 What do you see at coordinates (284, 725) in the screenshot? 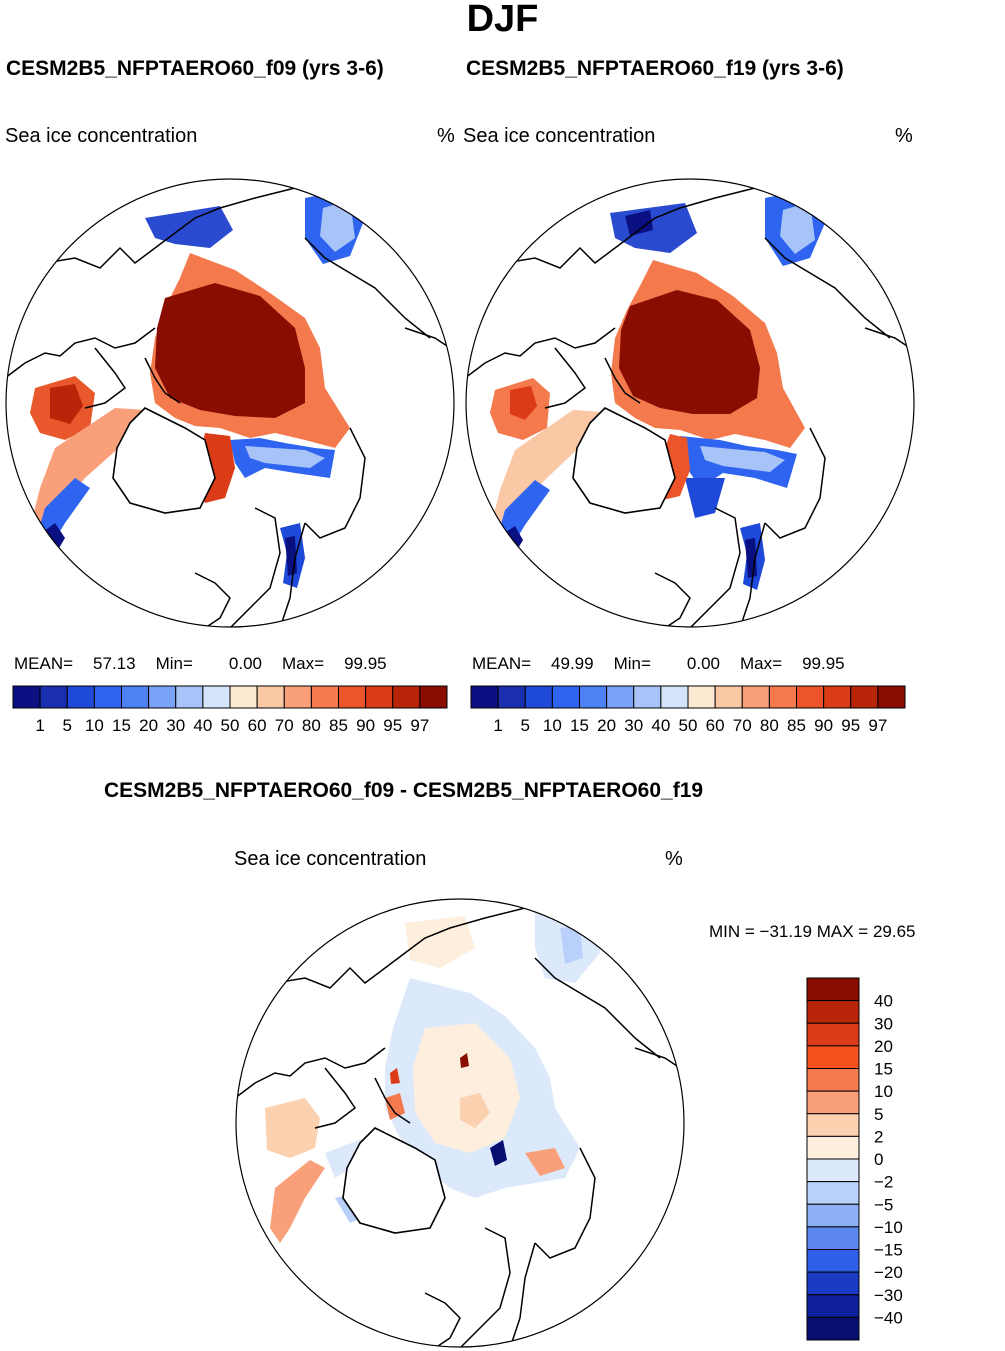
I see `colorbar-tick-label: 70` at bounding box center [284, 725].